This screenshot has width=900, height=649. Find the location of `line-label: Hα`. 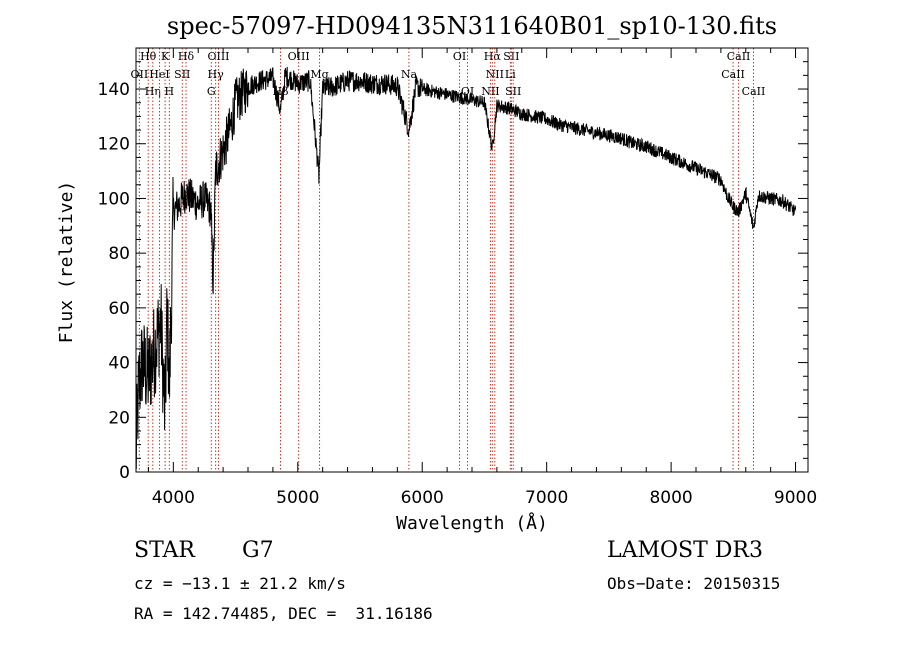

line-label: Hα is located at coordinates (493, 56).